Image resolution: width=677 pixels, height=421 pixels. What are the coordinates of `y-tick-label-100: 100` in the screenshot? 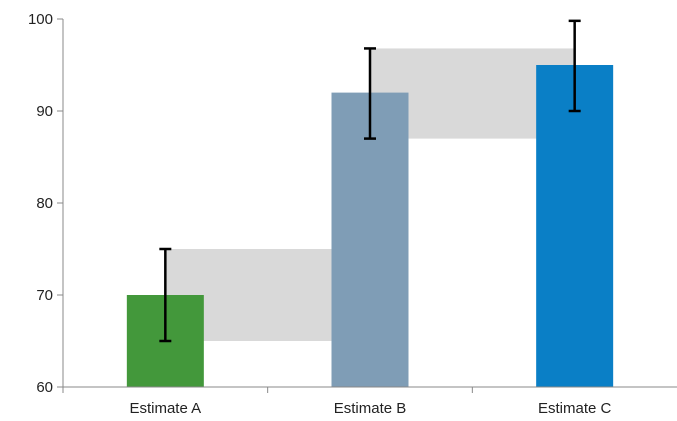 It's located at (40, 19).